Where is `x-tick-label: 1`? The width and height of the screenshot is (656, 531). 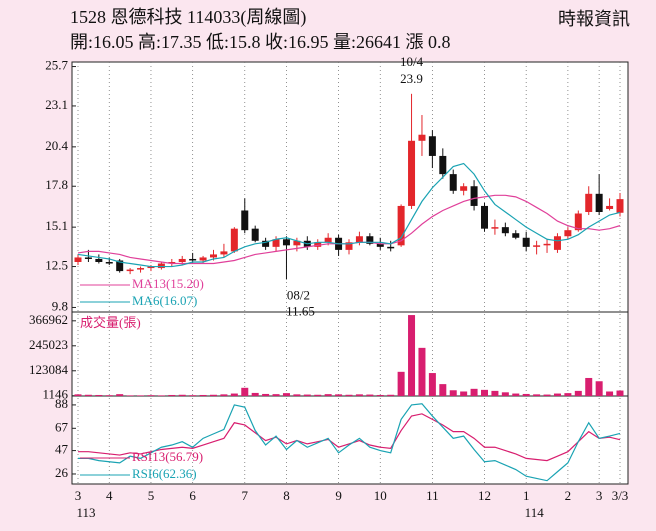 x-tick-label: 1 is located at coordinates (526, 495).